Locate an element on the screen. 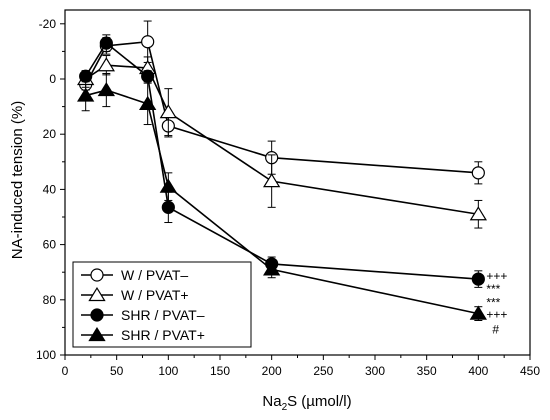 This screenshot has width=550, height=420. y-axis-label: NA-induced tension (%) is located at coordinates (17, 180).